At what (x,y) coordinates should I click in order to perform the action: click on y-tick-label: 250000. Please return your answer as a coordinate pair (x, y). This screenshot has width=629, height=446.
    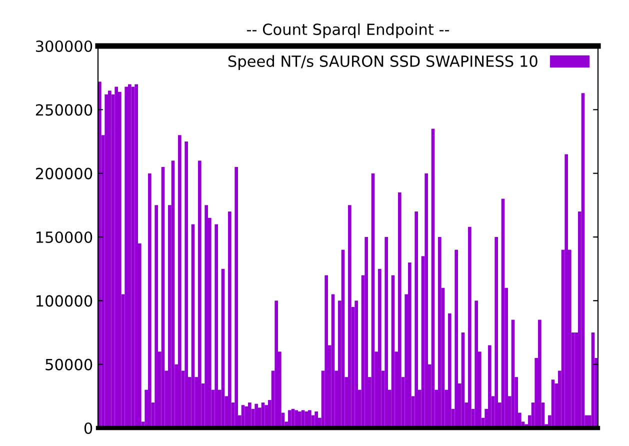
    Looking at the image, I should click on (64, 110).